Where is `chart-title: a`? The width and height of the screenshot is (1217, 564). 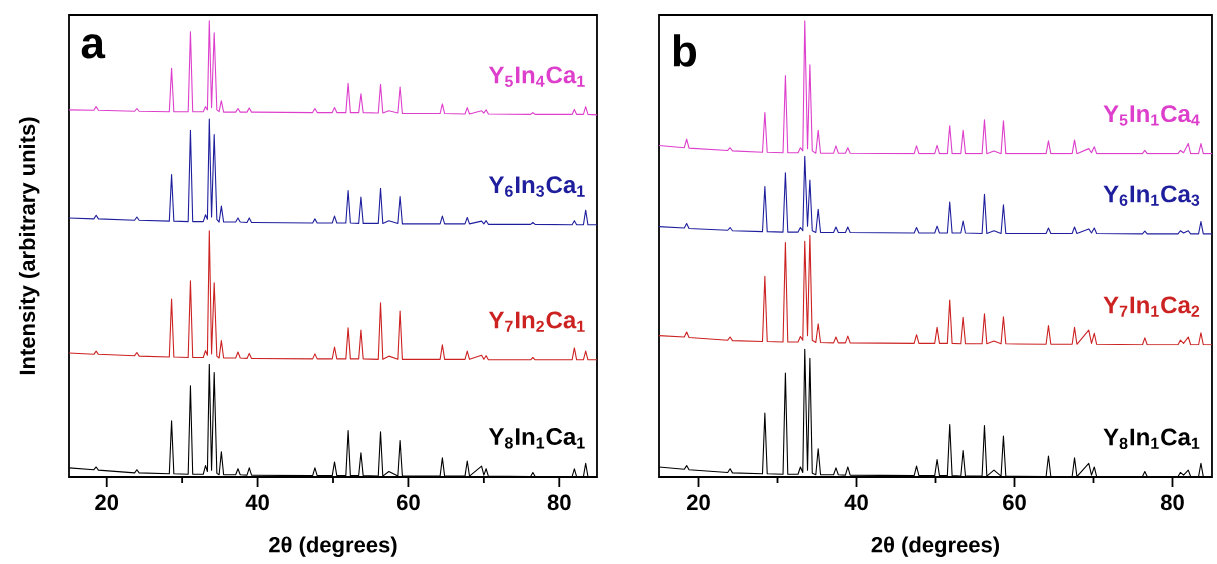
chart-title: a is located at coordinates (93, 46).